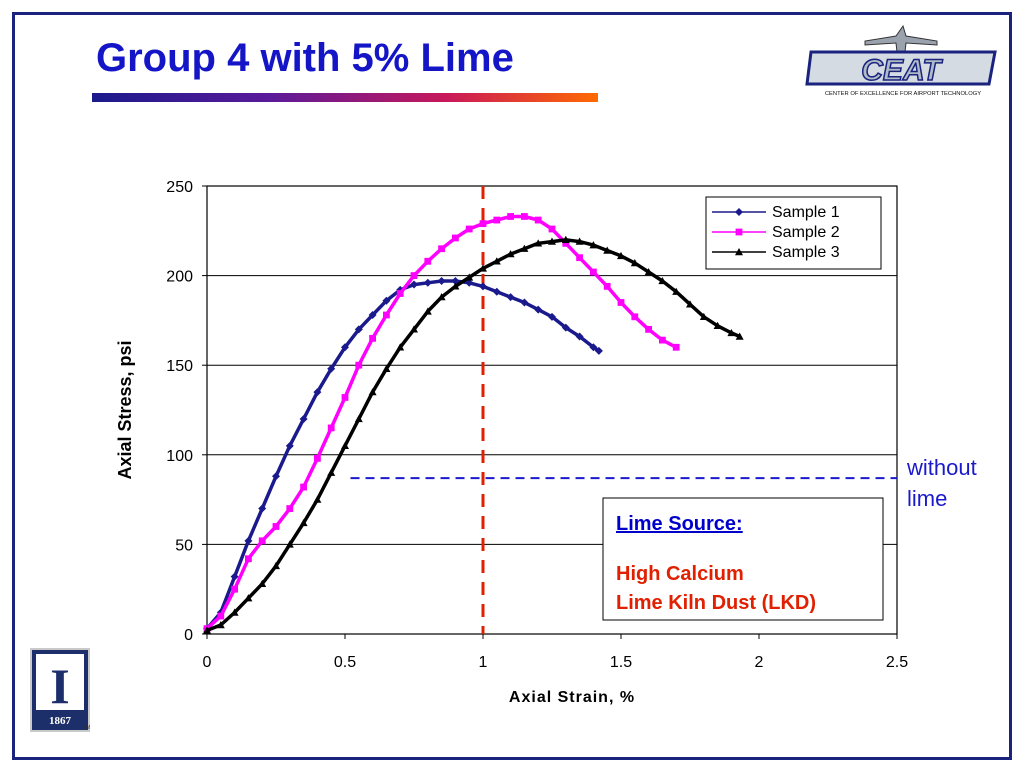 The width and height of the screenshot is (1024, 768). I want to click on y-tick-label: 150, so click(179, 366).